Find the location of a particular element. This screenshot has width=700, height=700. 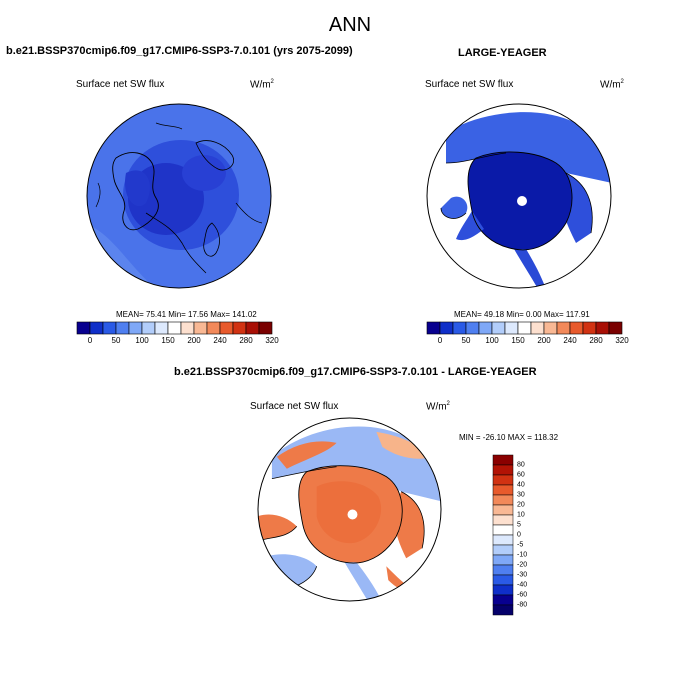

left-variable-label: Surface net SW flux is located at coordinates (120, 84).